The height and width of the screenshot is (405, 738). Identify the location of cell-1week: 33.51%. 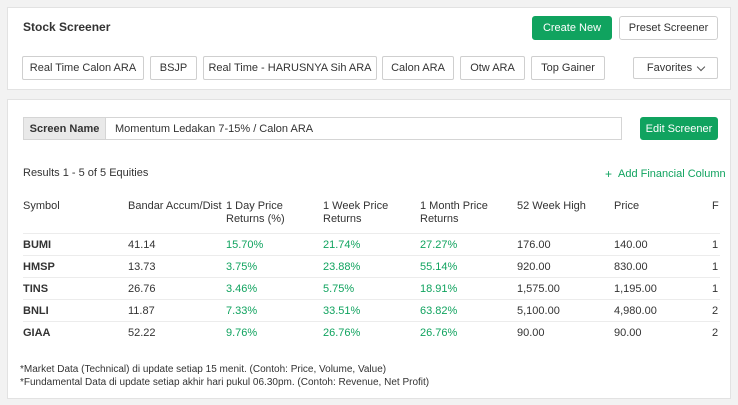
(371, 310).